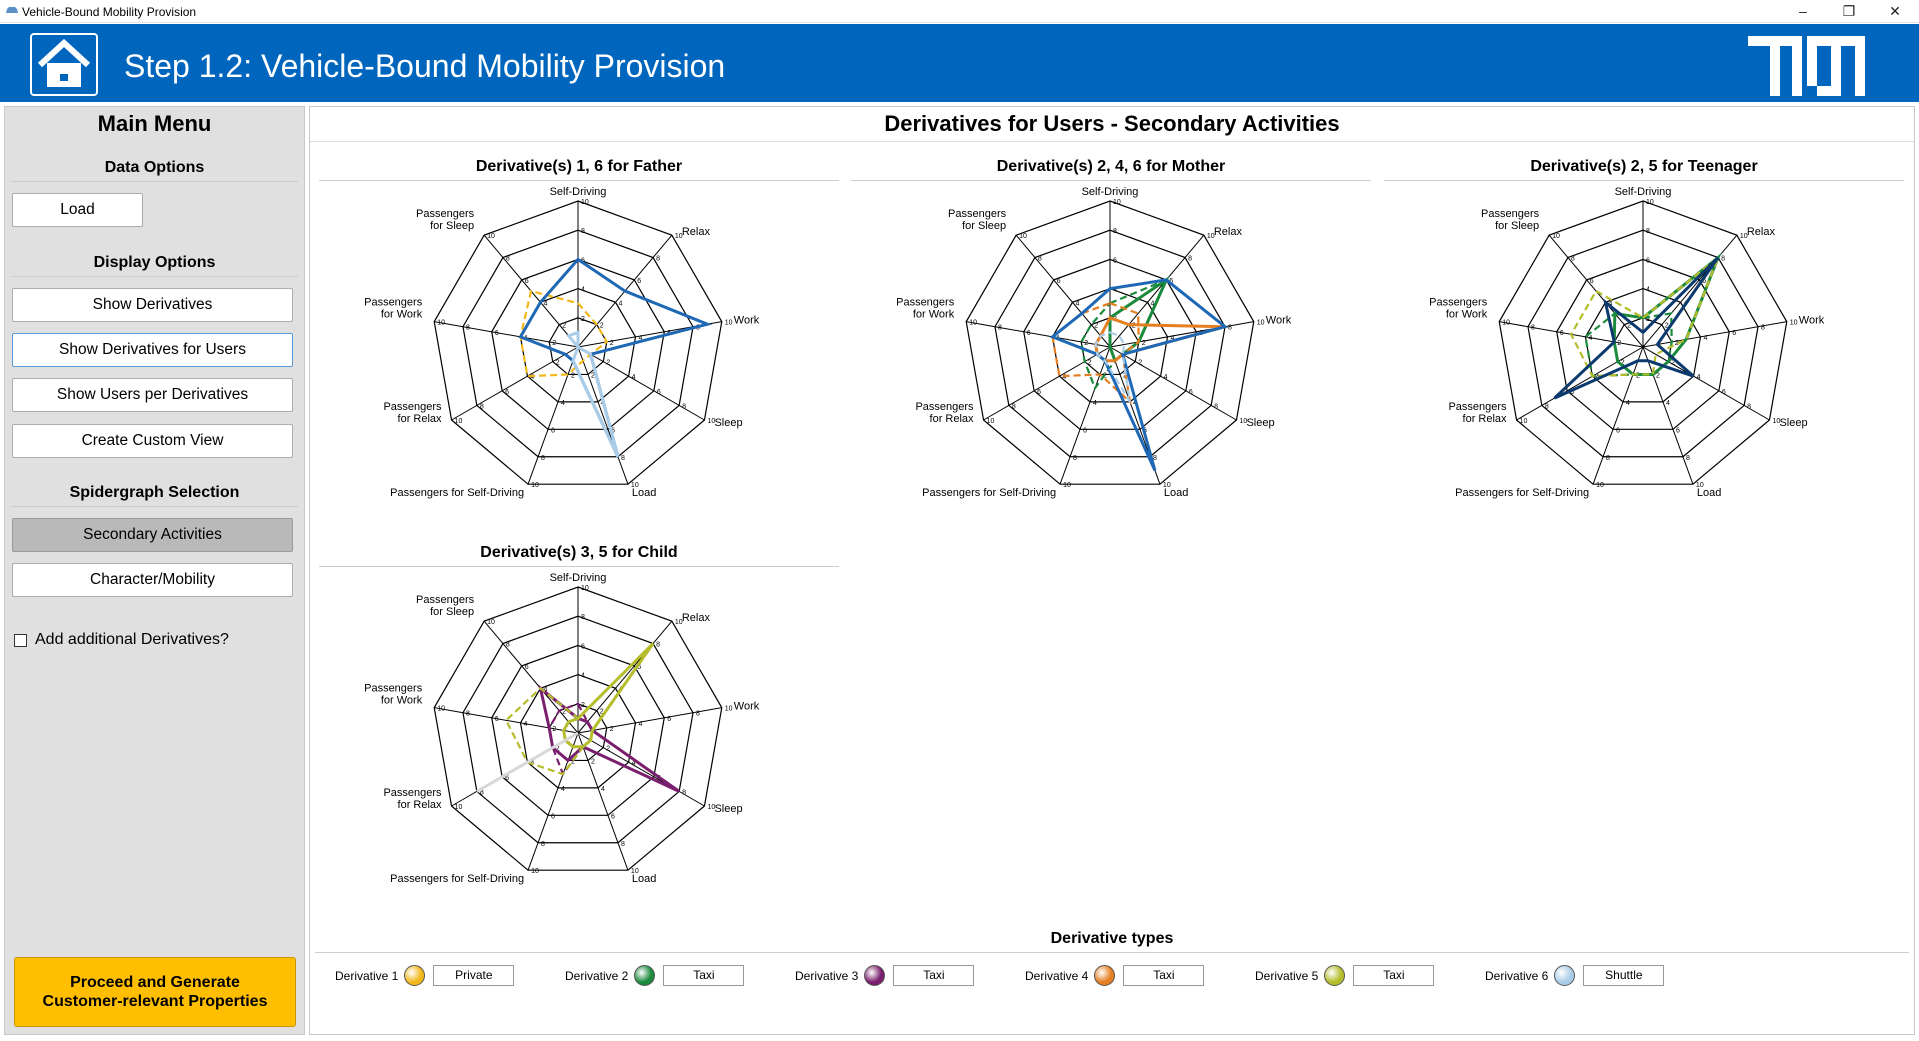  What do you see at coordinates (1057, 975) in the screenshot?
I see `legend-label: Derivative 4` at bounding box center [1057, 975].